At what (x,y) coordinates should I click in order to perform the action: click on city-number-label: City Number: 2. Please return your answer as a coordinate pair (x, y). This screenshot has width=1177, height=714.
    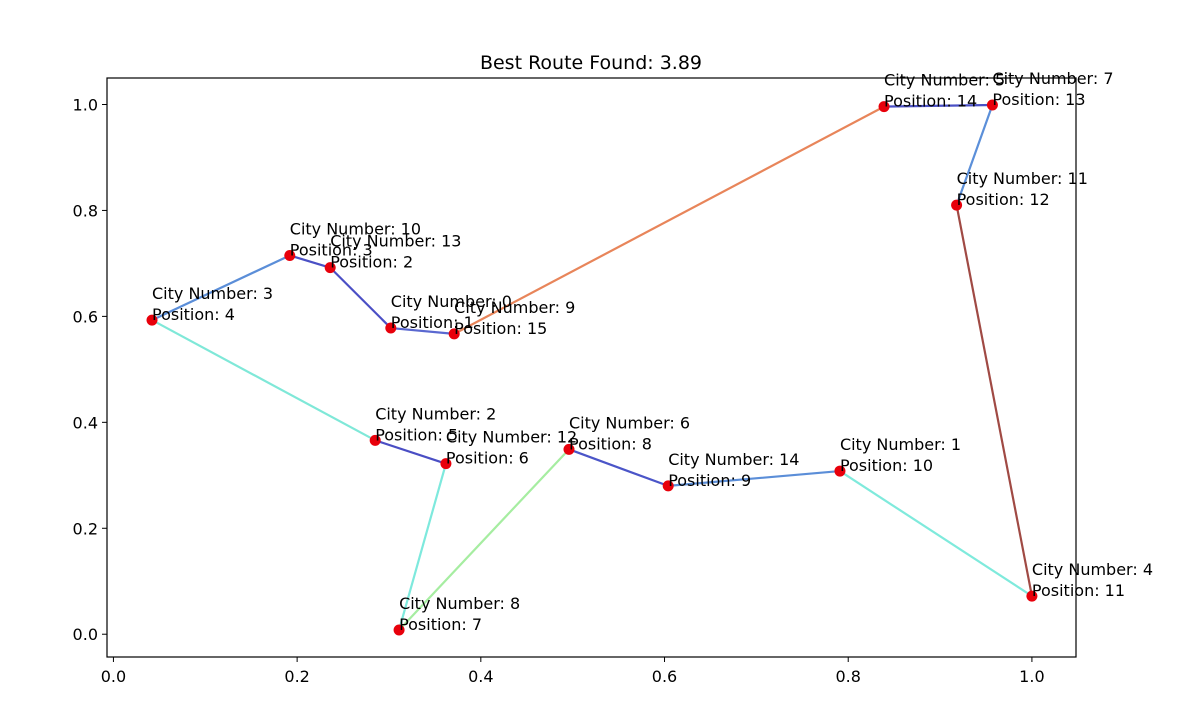
    Looking at the image, I should click on (435, 413).